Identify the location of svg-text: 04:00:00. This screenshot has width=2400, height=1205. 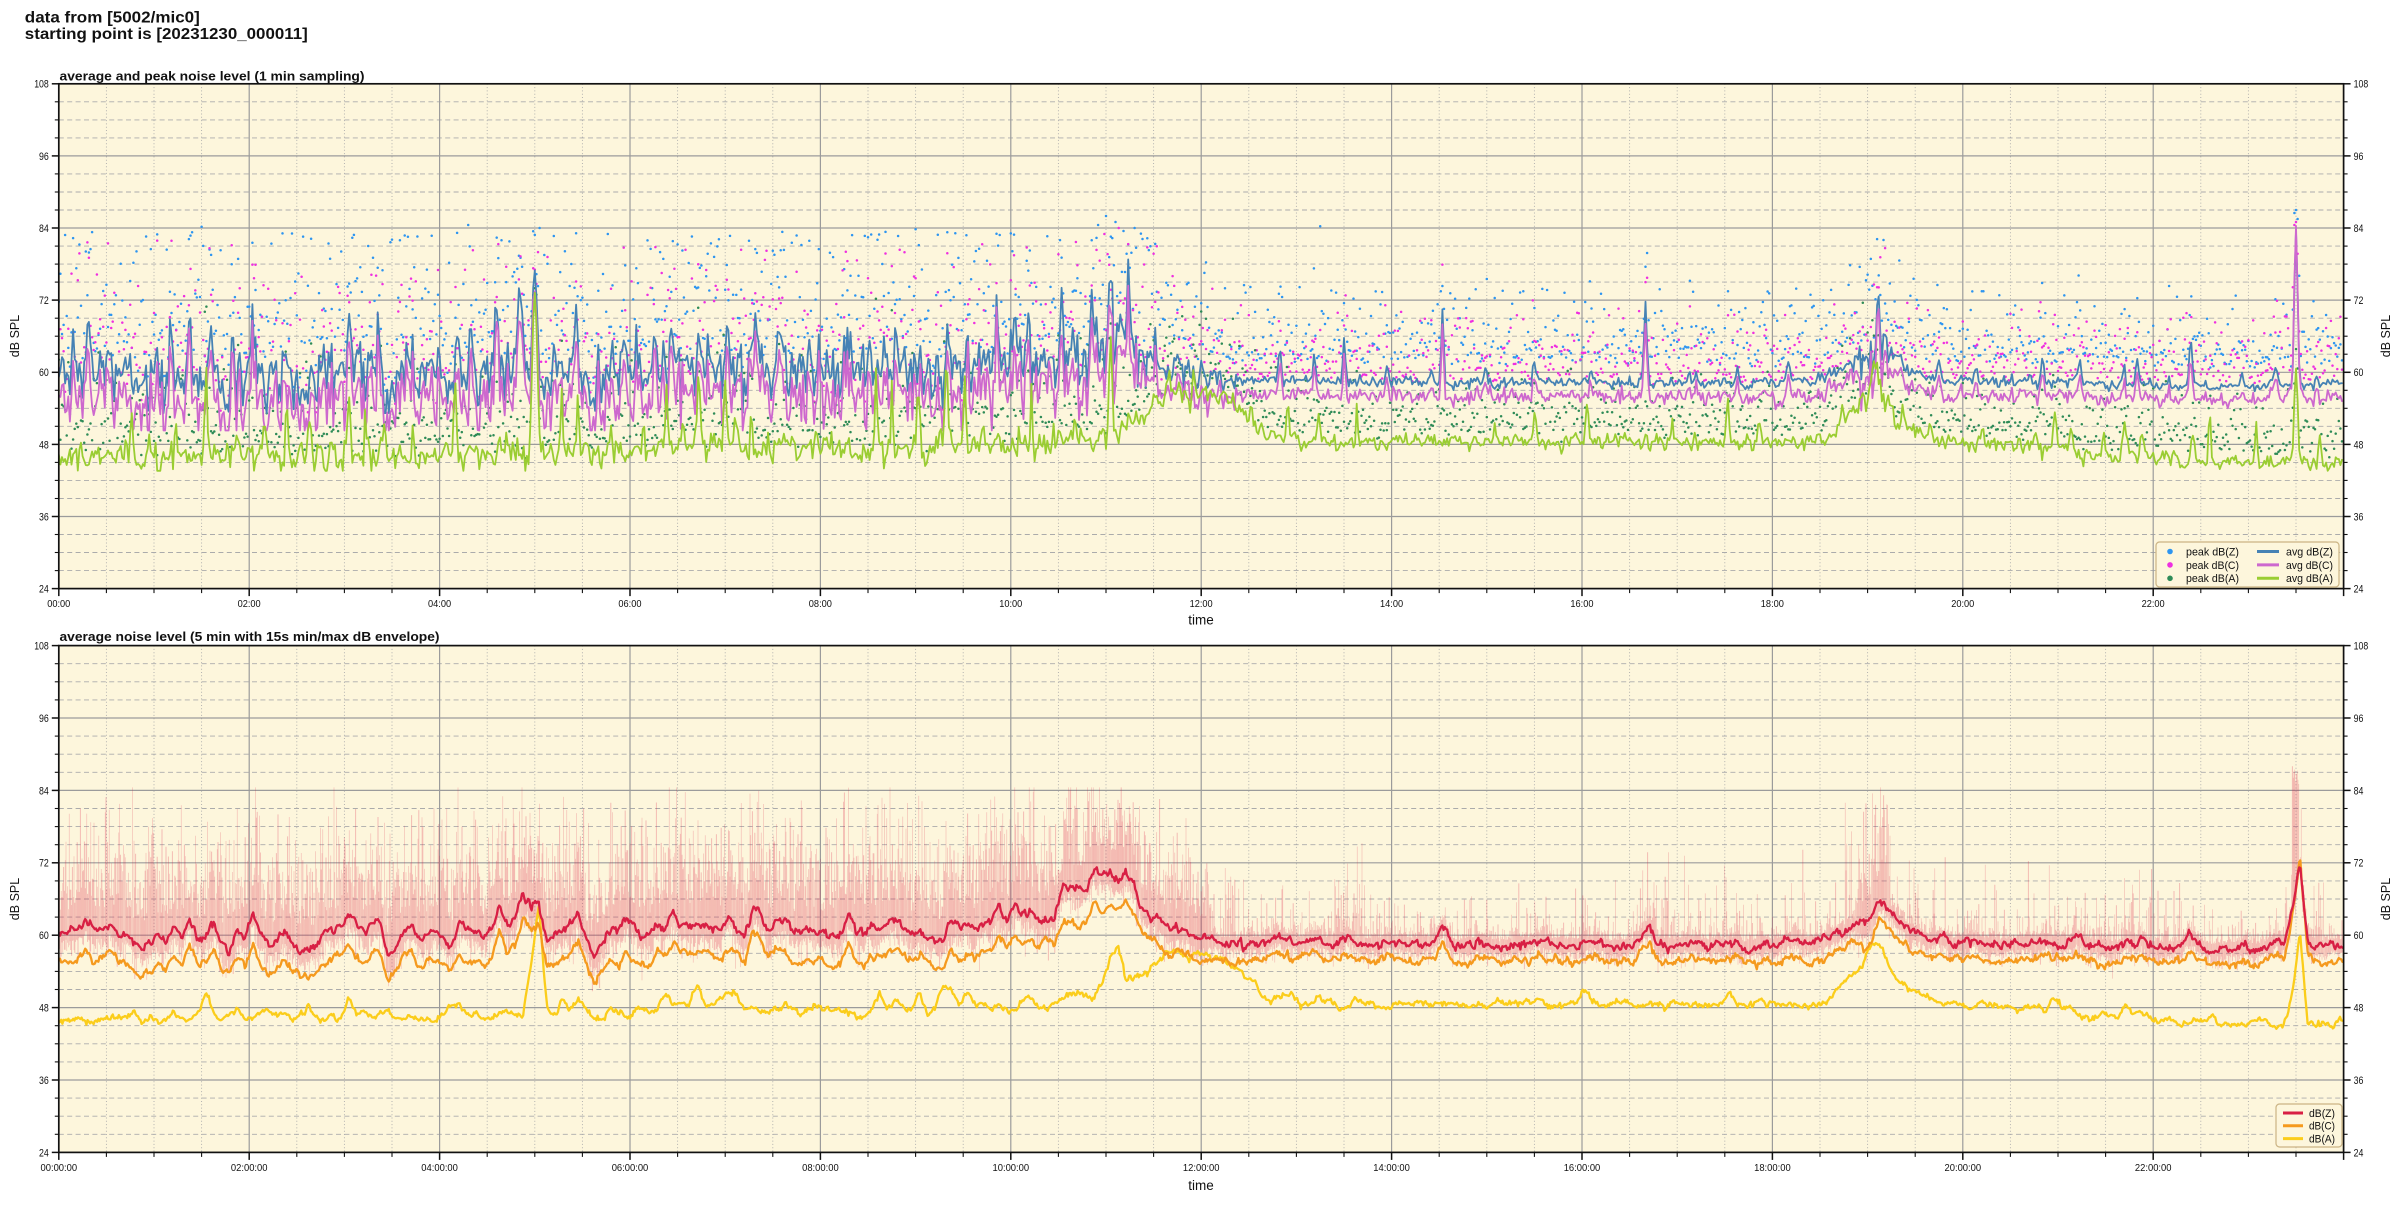
(439, 1168).